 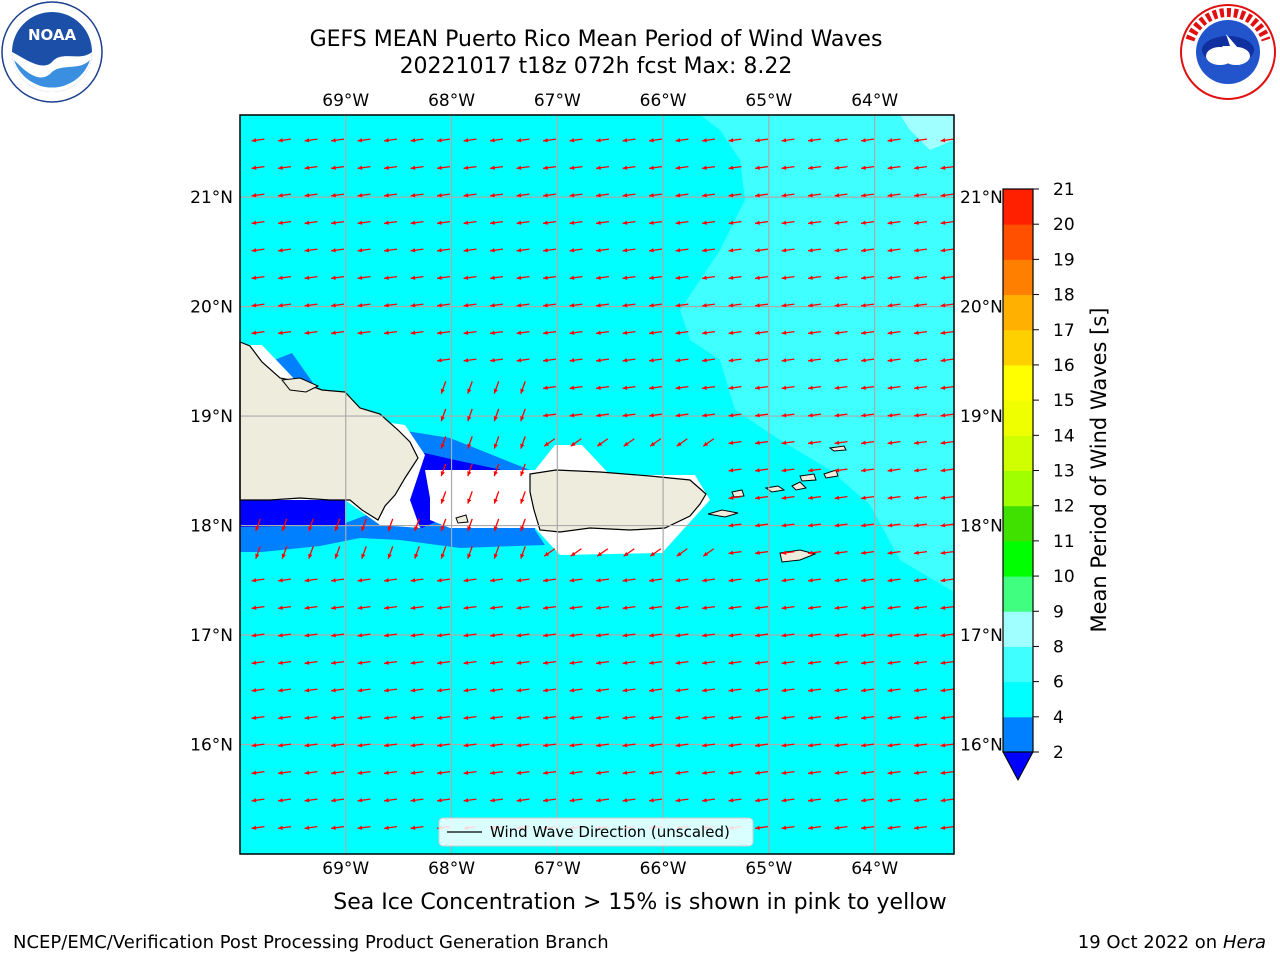 What do you see at coordinates (451, 101) in the screenshot?
I see `lon-label-top: 68°W` at bounding box center [451, 101].